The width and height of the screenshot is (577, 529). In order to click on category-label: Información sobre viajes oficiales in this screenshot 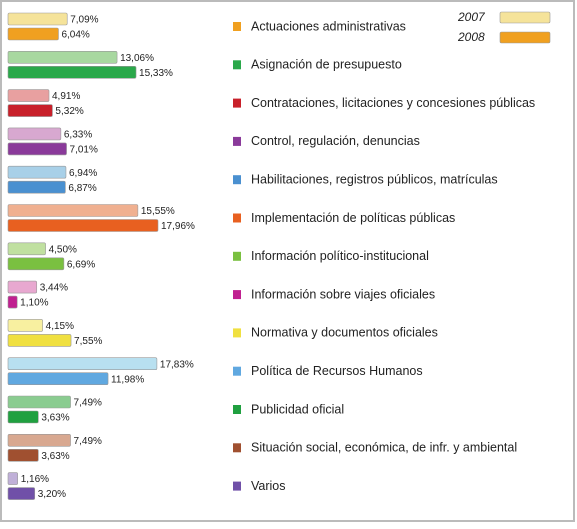, I will do `click(343, 294)`.